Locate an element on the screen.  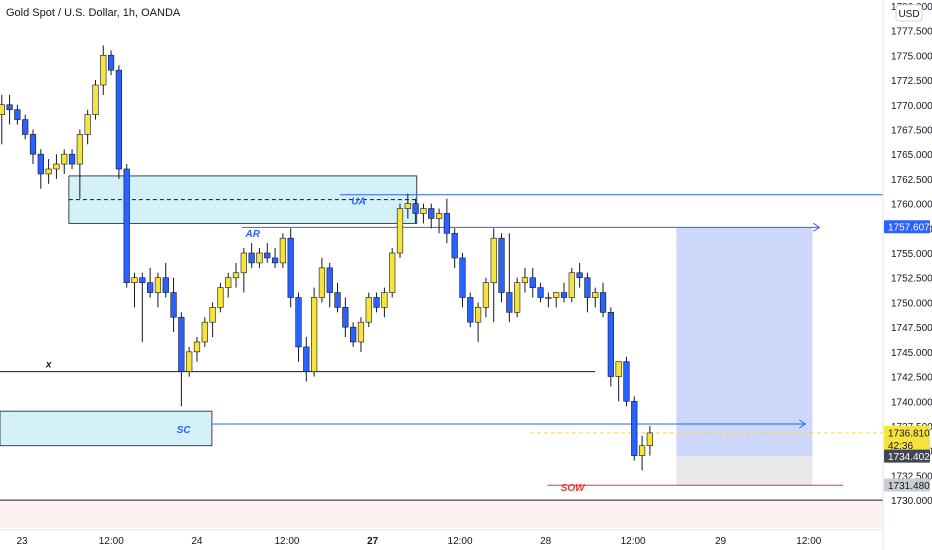
price-tick: 1775.000 is located at coordinates (911, 56).